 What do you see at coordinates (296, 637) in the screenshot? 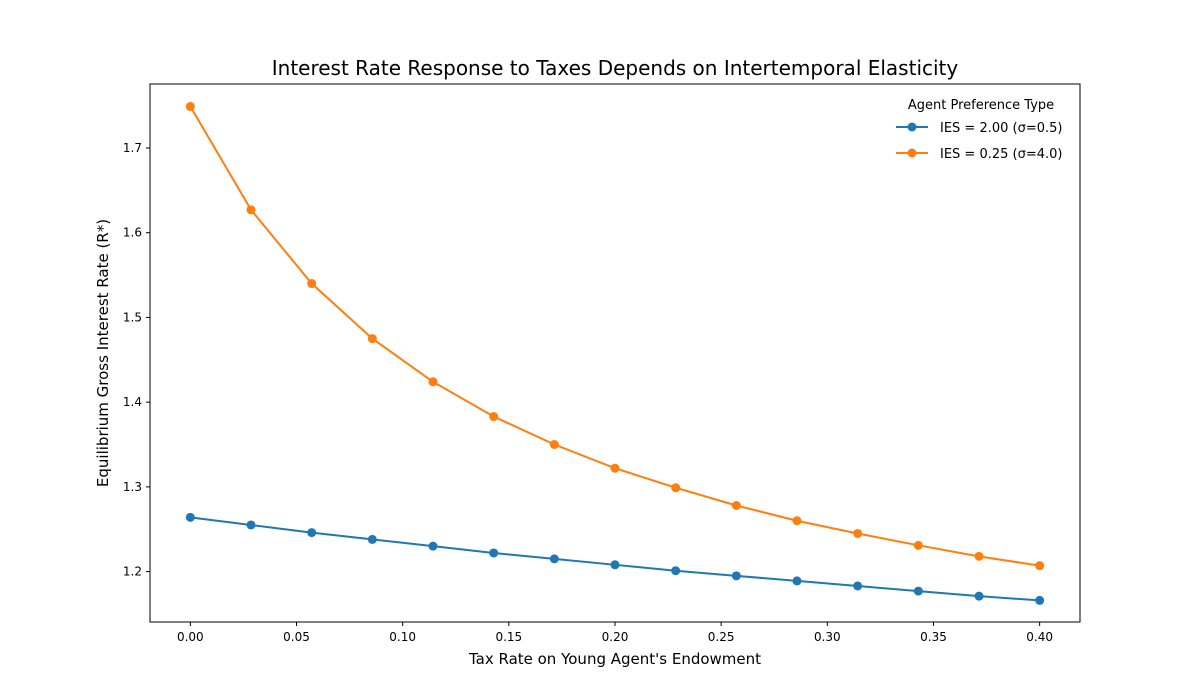
I see `x-tick-label: 0.05` at bounding box center [296, 637].